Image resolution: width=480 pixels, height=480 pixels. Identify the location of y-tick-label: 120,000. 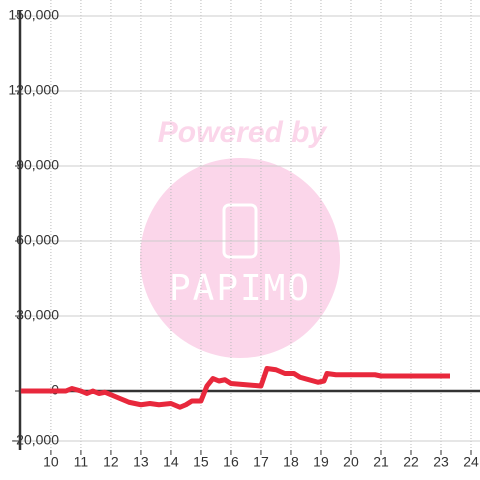
(33, 90).